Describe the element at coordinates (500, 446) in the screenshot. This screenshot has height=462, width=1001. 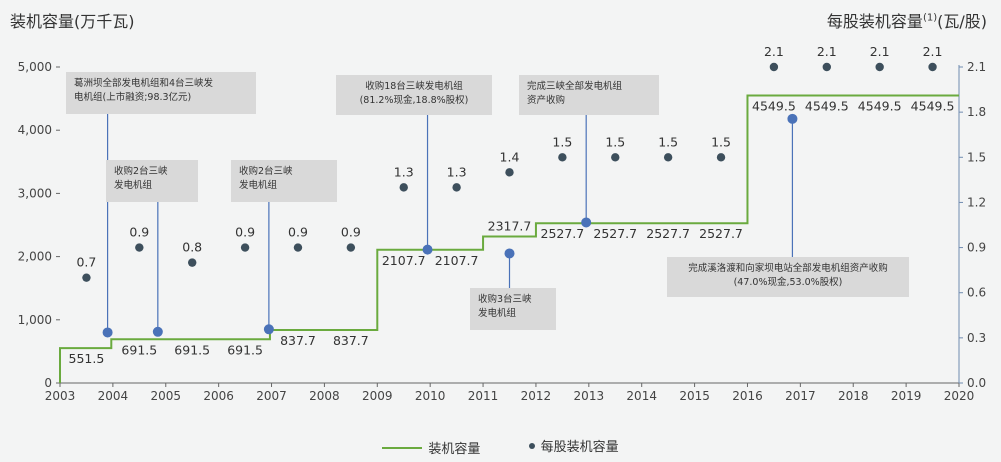
I see `chart-legend: 装机容量 每股装机容量` at that location.